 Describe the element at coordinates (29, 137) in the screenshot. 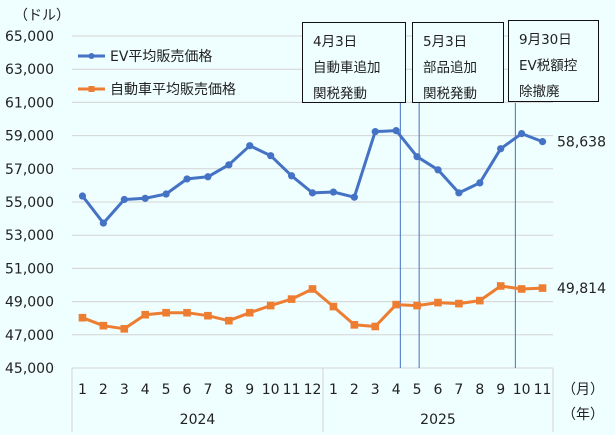

I see `y-tick-label: 59,000` at that location.